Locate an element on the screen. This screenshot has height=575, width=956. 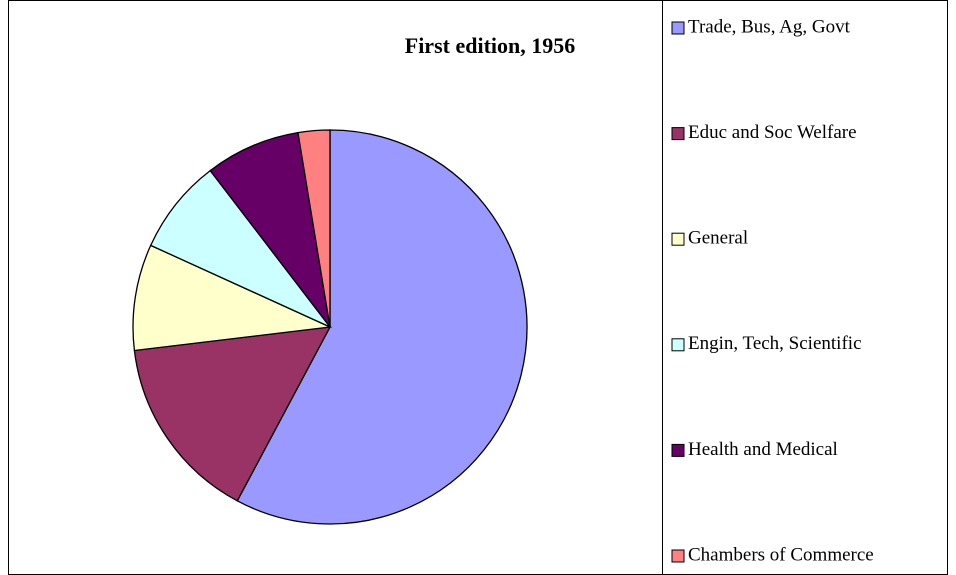
chart-title: First edition, 1956 is located at coordinates (490, 45).